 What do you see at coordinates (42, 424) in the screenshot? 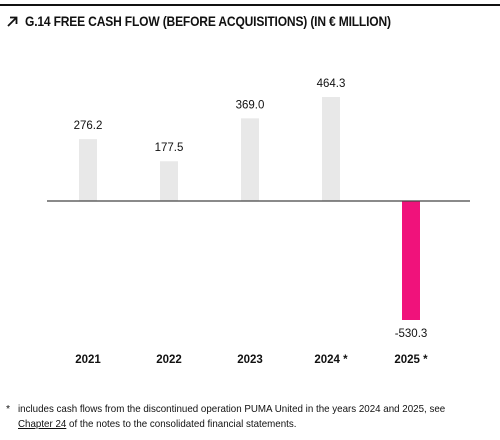
I see `chapter-link: Chapter 24` at bounding box center [42, 424].